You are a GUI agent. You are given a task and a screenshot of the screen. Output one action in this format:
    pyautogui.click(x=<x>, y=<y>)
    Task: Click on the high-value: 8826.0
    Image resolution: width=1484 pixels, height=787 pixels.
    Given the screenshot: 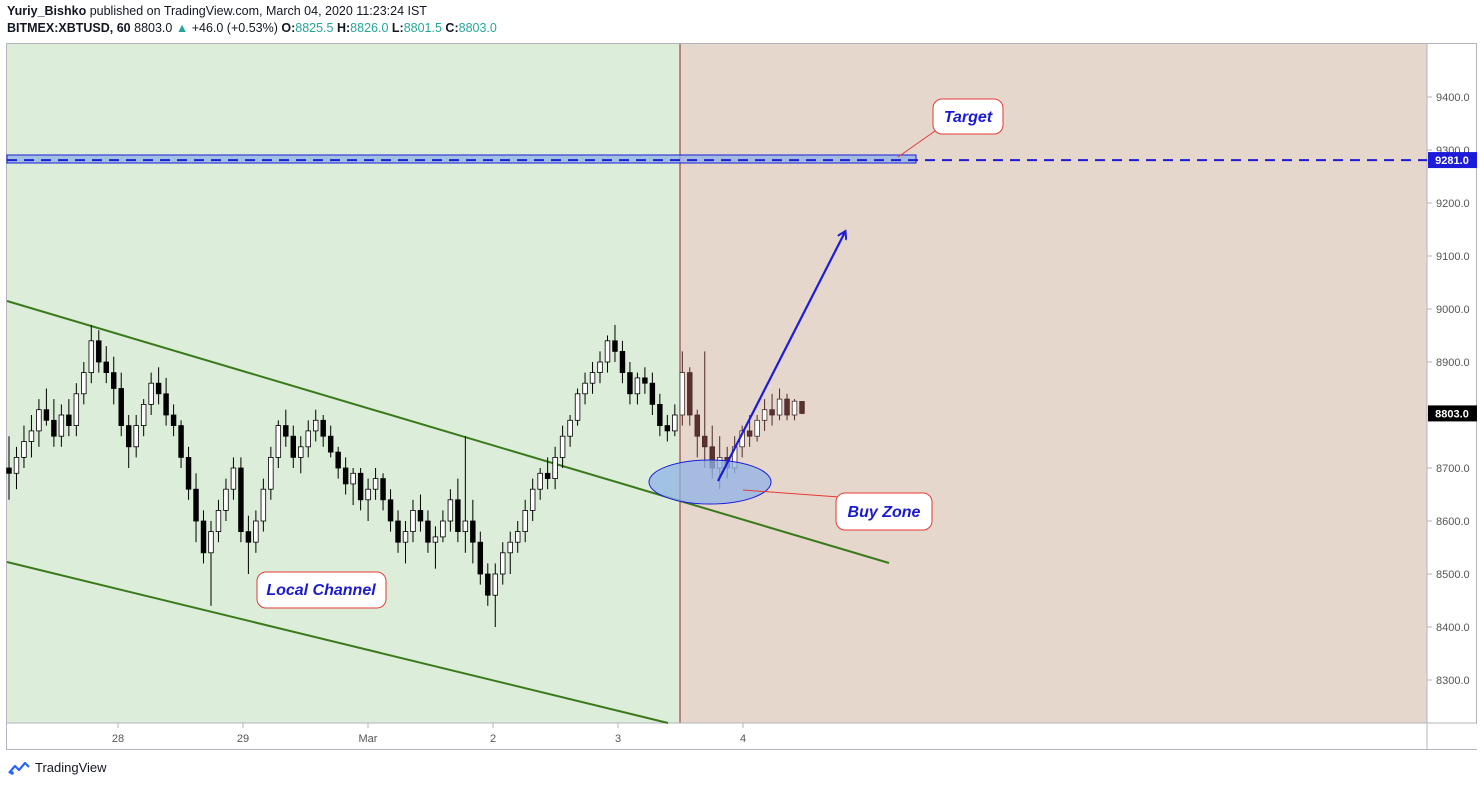 What is the action you would take?
    pyautogui.click(x=369, y=28)
    